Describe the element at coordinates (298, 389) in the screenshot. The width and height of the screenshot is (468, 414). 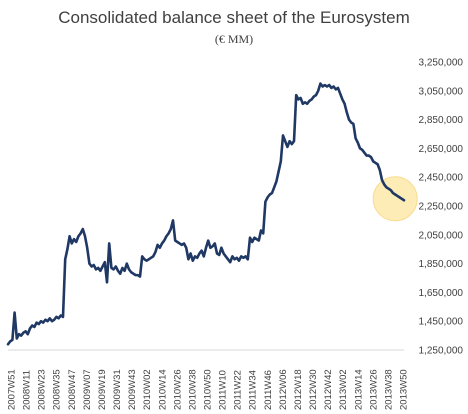
I see `x-tick-label: 2012W18` at that location.